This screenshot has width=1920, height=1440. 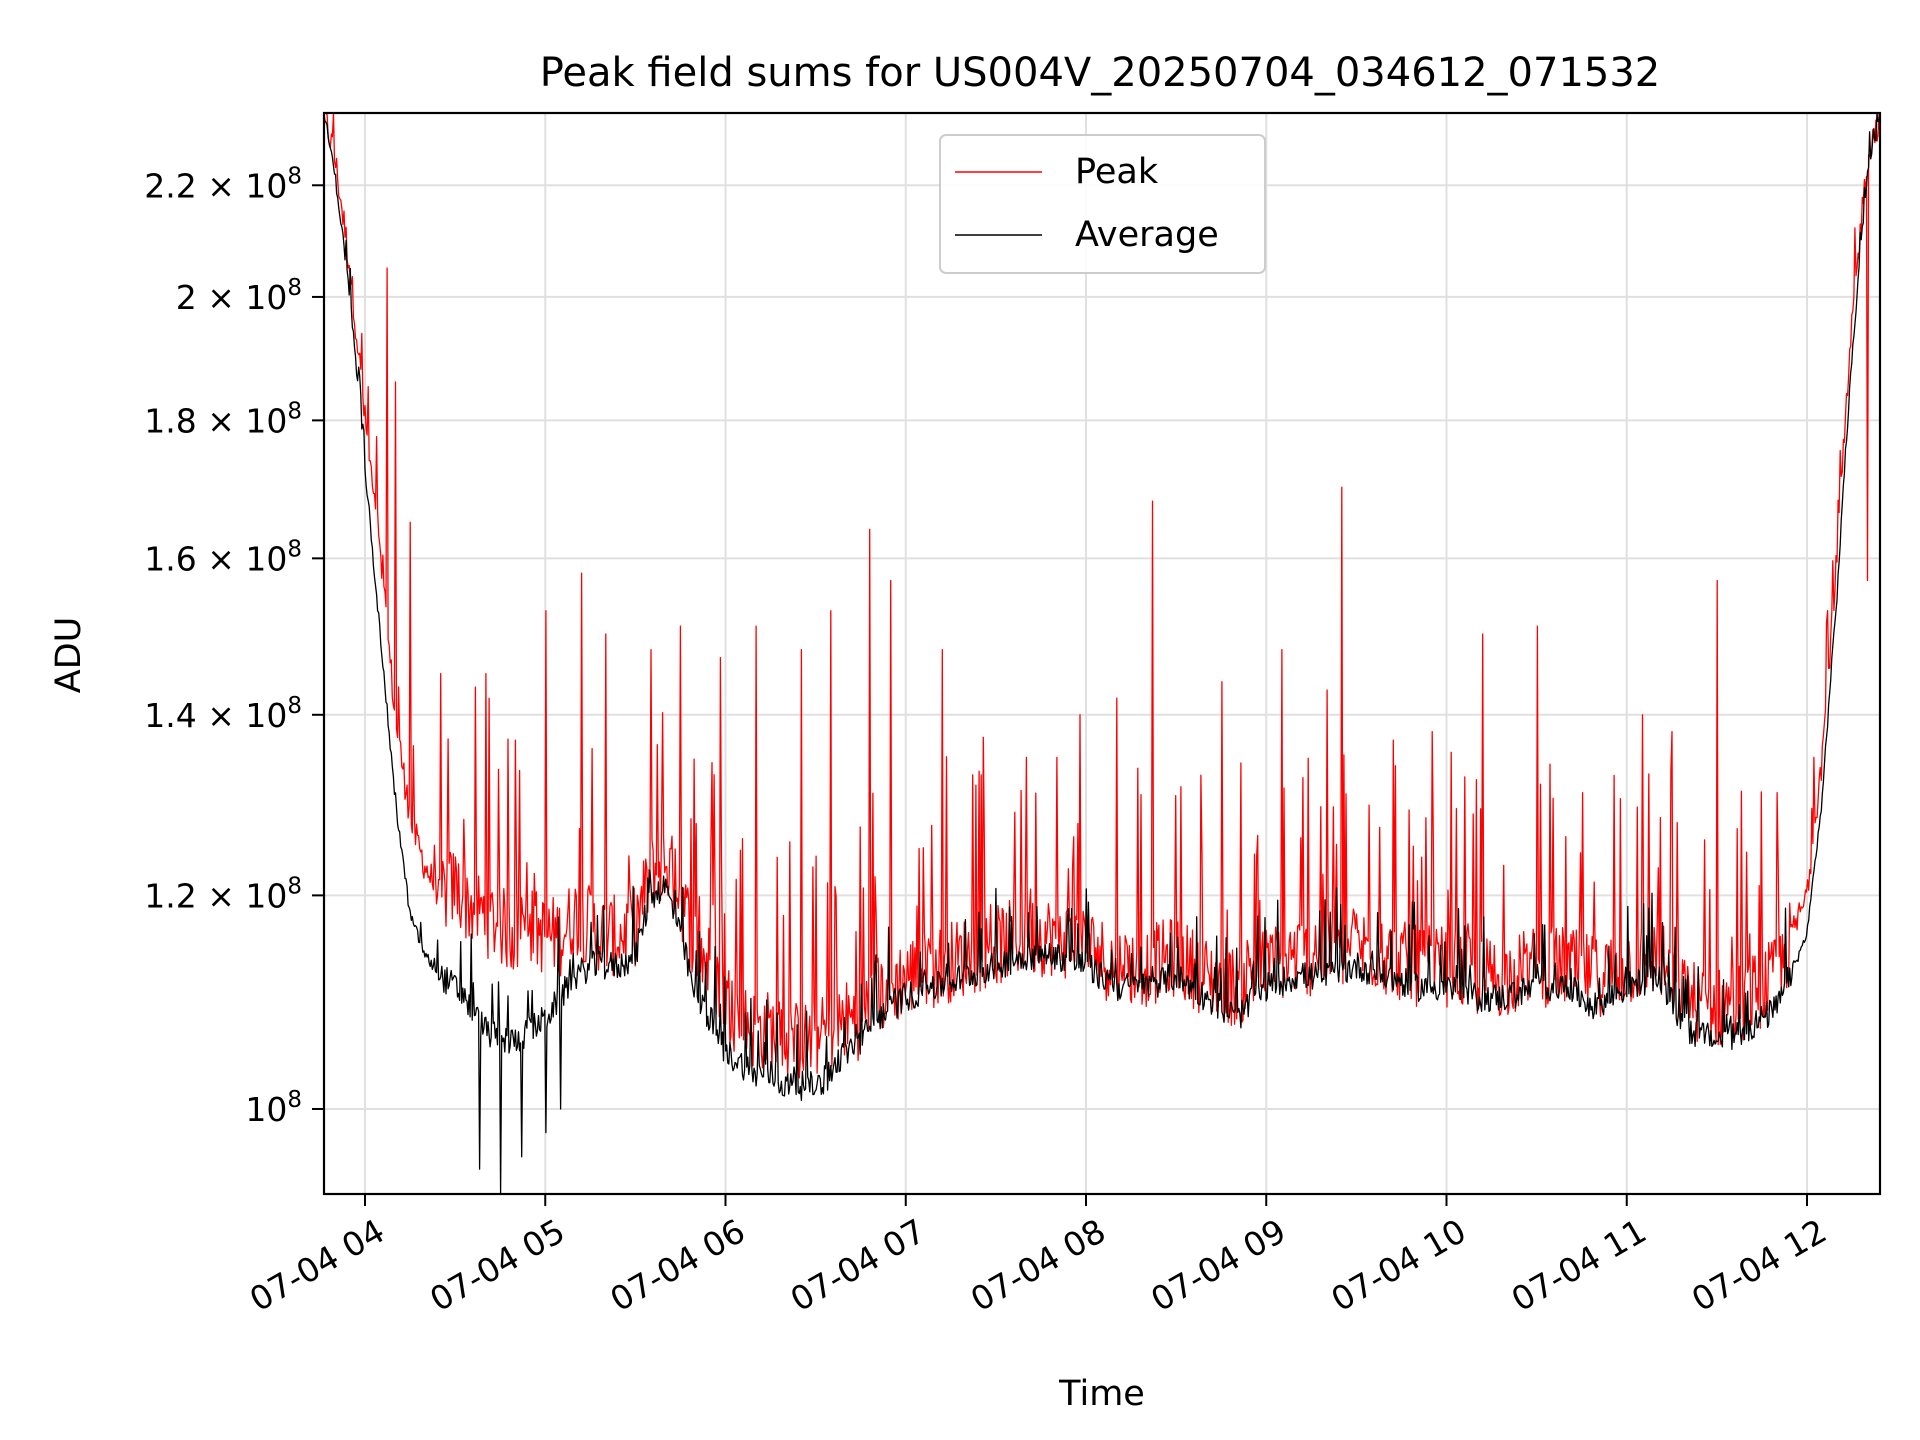 What do you see at coordinates (1579, 1265) in the screenshot?
I see `x-tick-label: 07-04 11` at bounding box center [1579, 1265].